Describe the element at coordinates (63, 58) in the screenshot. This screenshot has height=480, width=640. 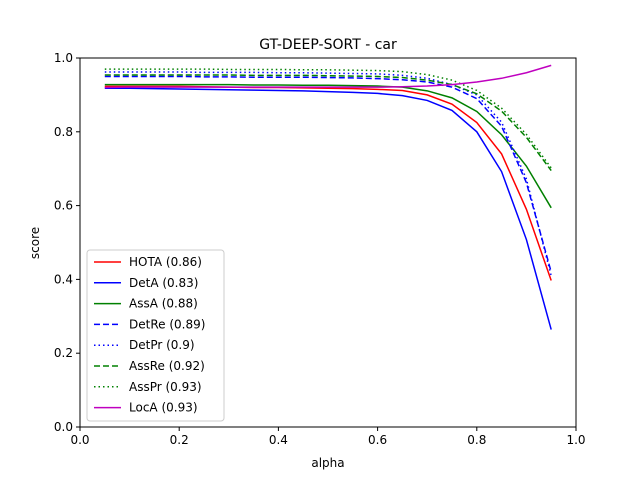
I see `y-tick-label: 1.0` at that location.